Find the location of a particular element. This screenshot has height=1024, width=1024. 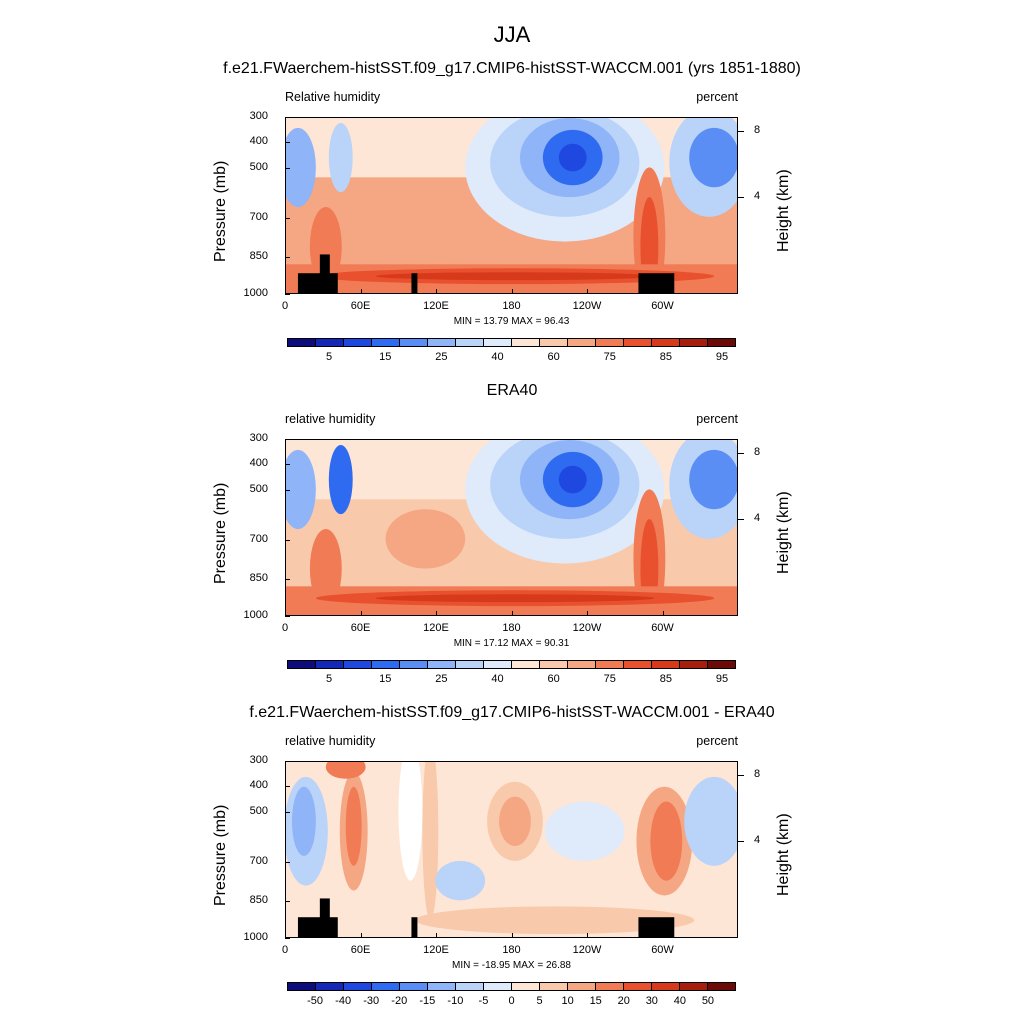

longitude-tick-label: 0 is located at coordinates (285, 950).